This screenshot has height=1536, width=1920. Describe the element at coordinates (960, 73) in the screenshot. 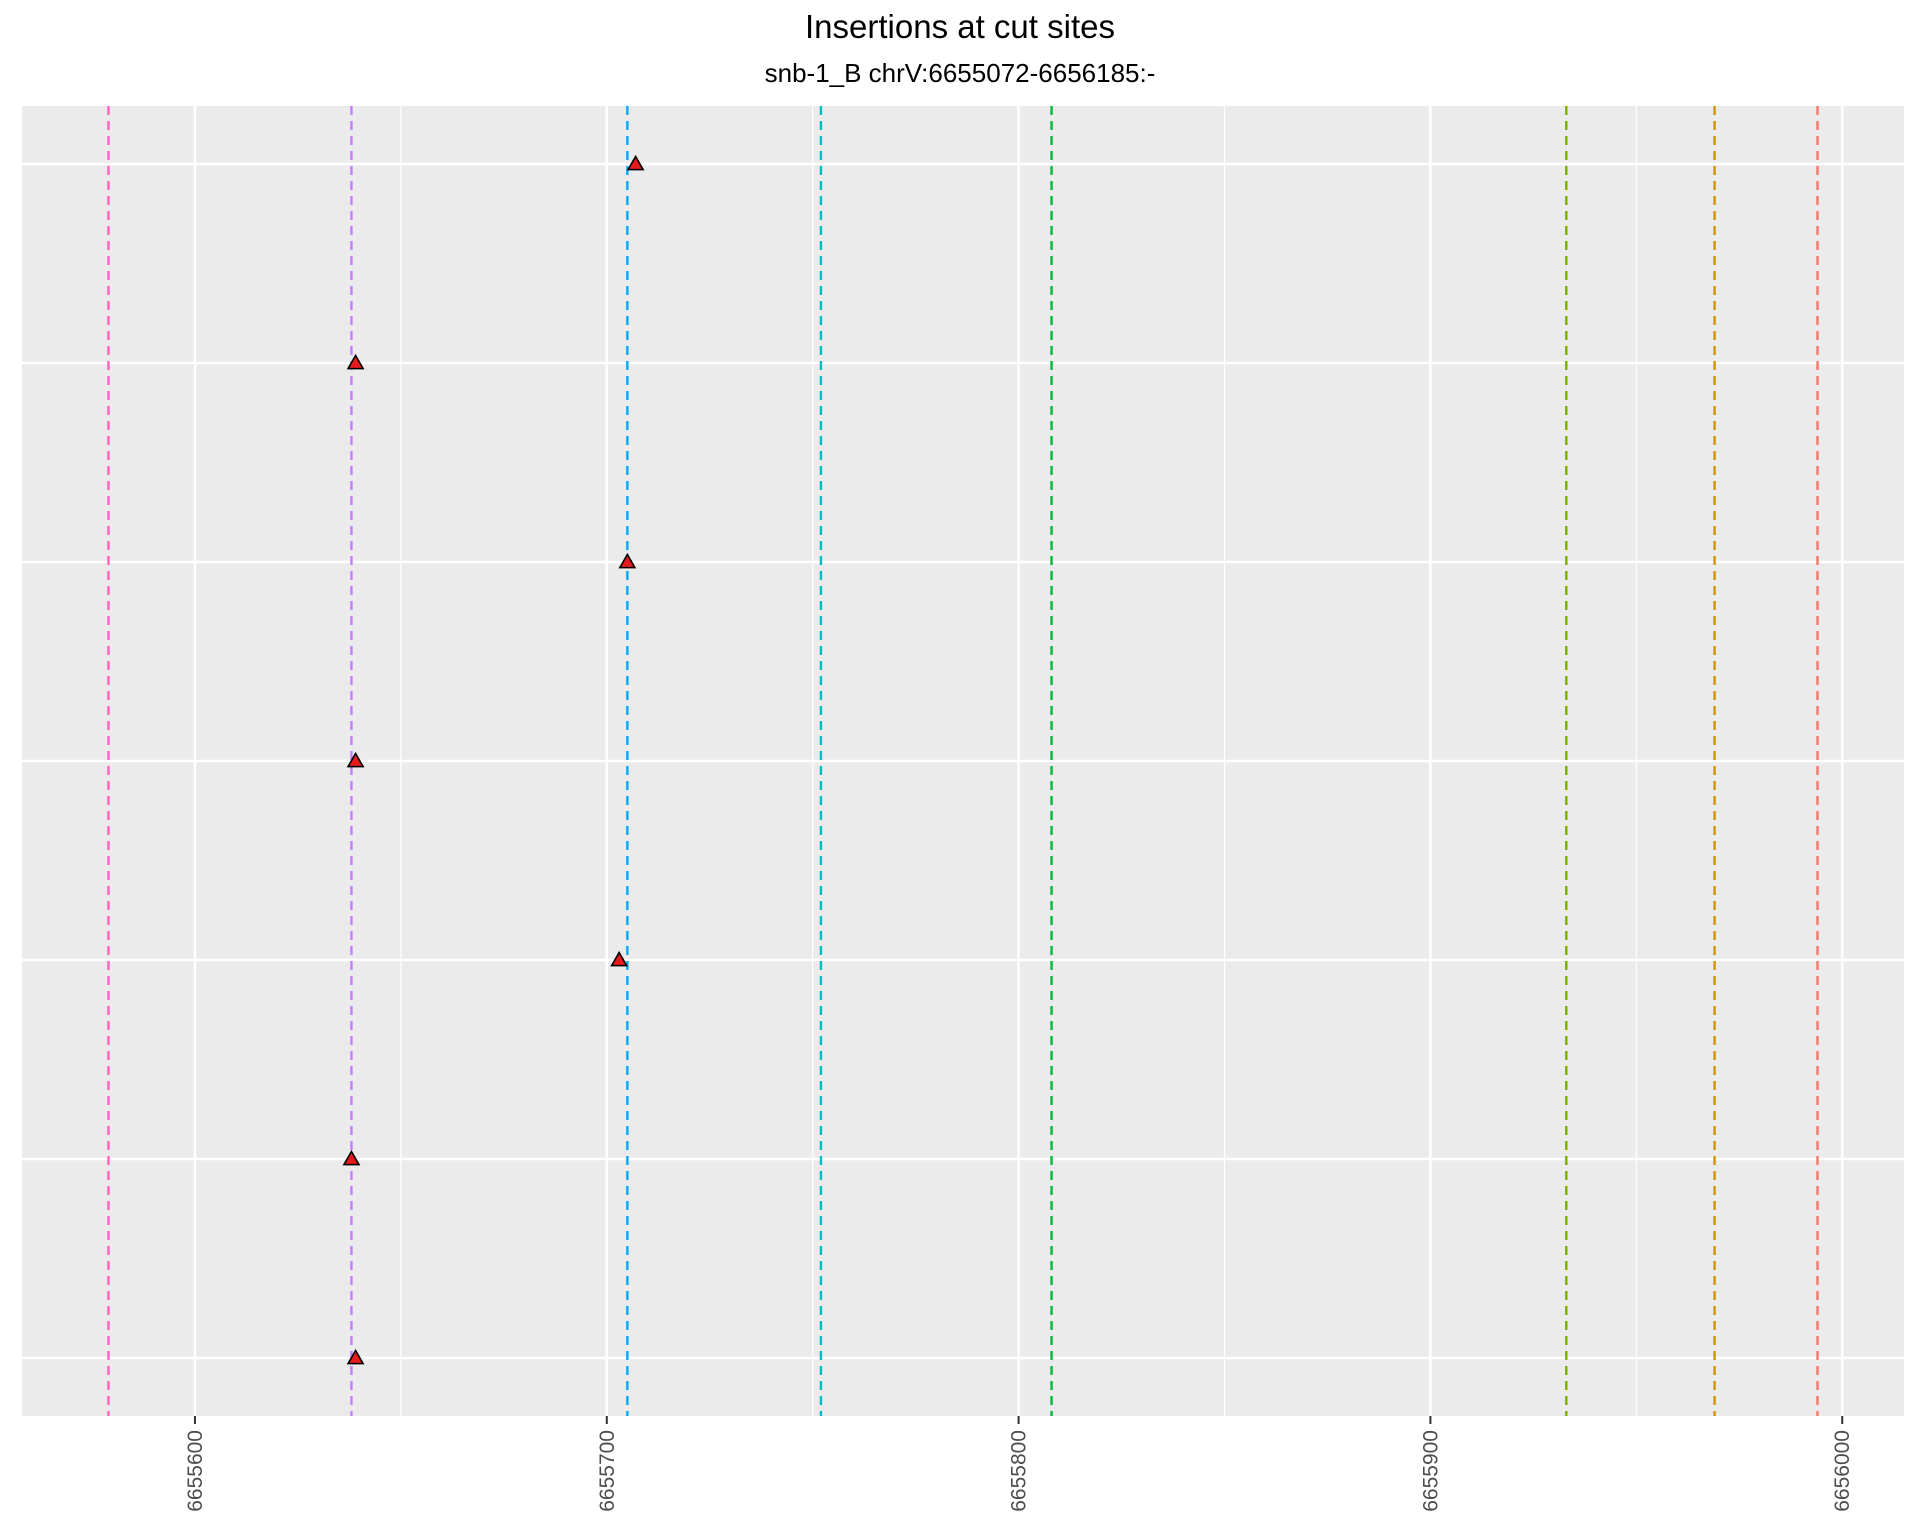

I see `chart-subtitle: snb-1_B chrV:6655072-6656185:-` at that location.